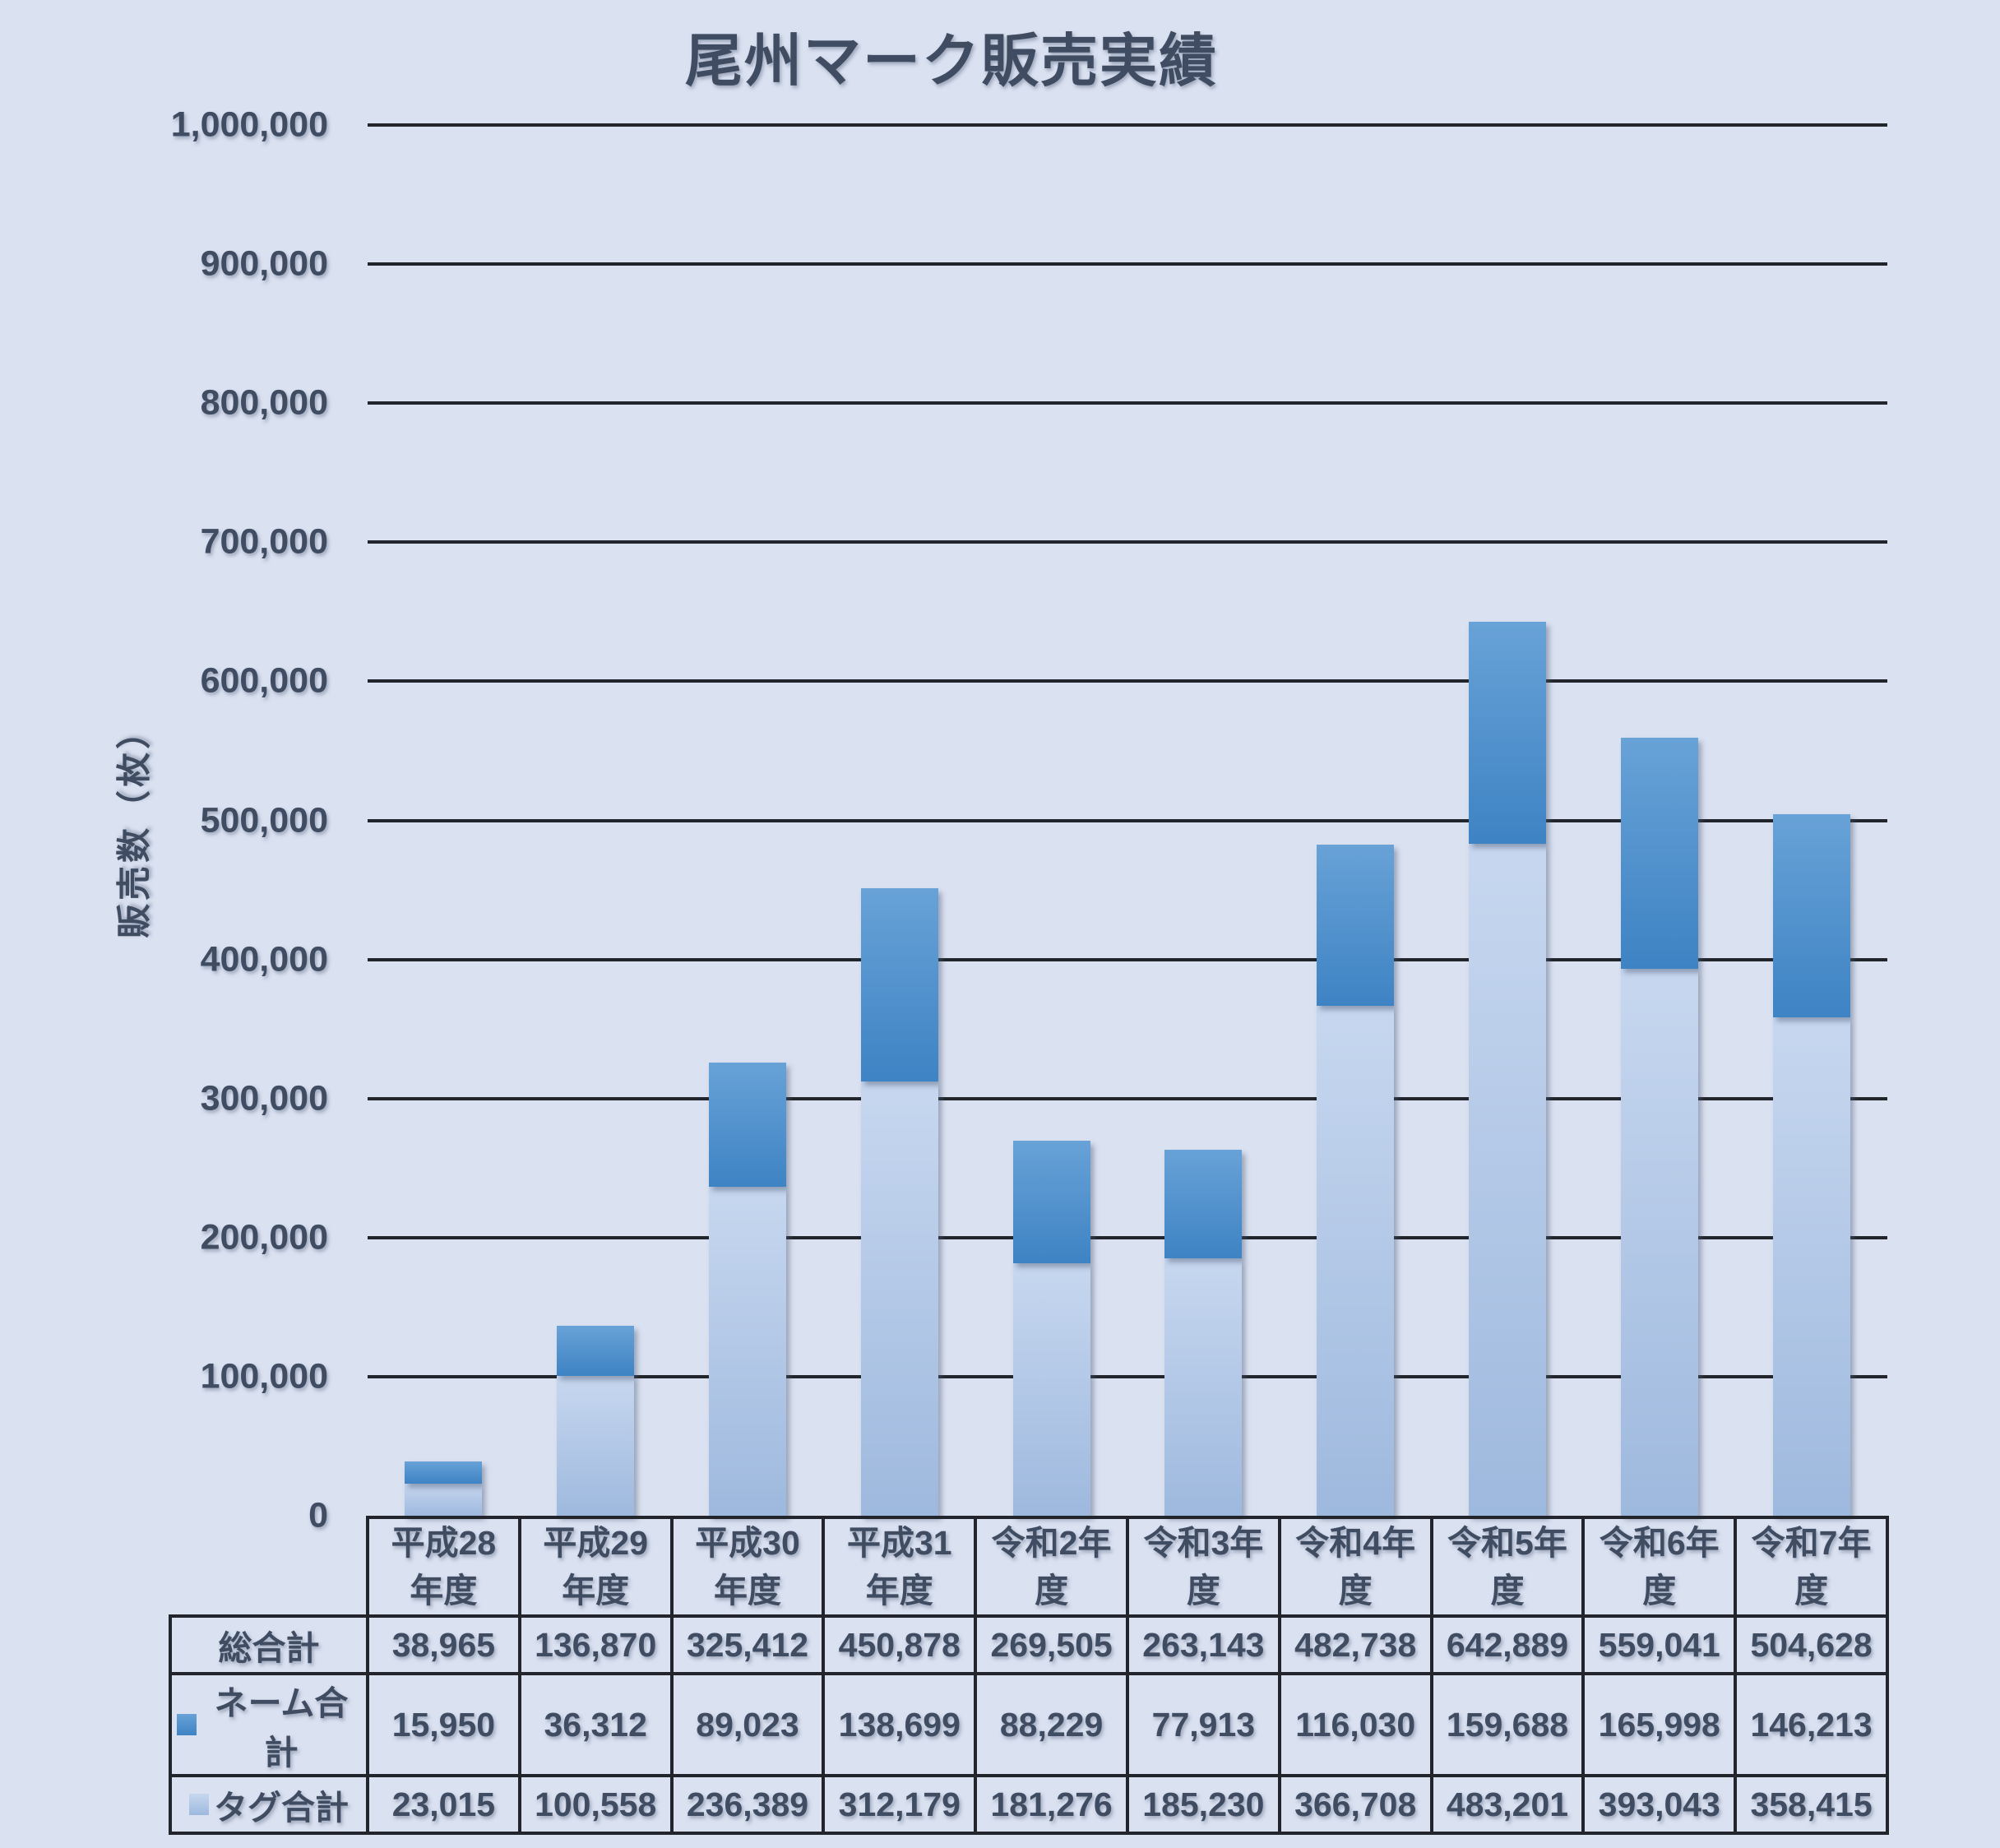 This screenshot has height=1848, width=2000. What do you see at coordinates (595, 1645) in the screenshot?
I see `table-value-cell: 136,870` at bounding box center [595, 1645].